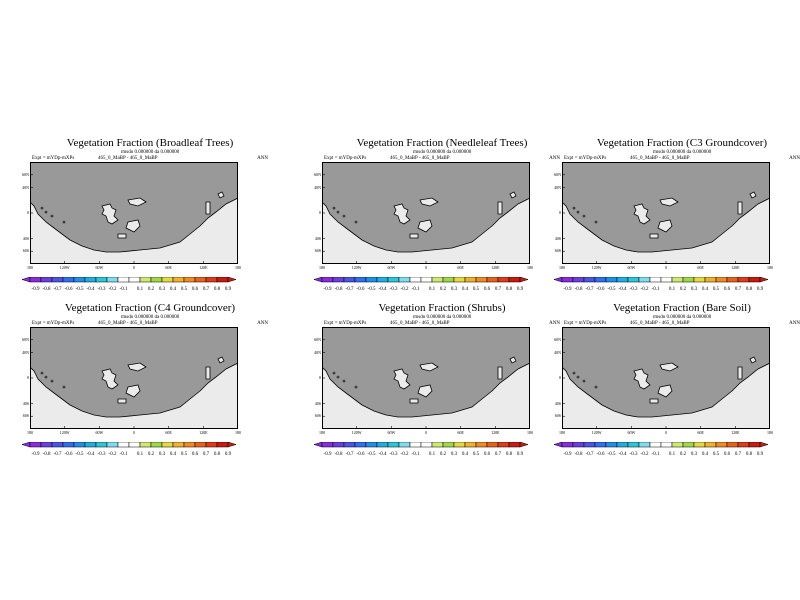 The width and height of the screenshot is (800, 600). I want to click on map-plot, so click(426, 213).